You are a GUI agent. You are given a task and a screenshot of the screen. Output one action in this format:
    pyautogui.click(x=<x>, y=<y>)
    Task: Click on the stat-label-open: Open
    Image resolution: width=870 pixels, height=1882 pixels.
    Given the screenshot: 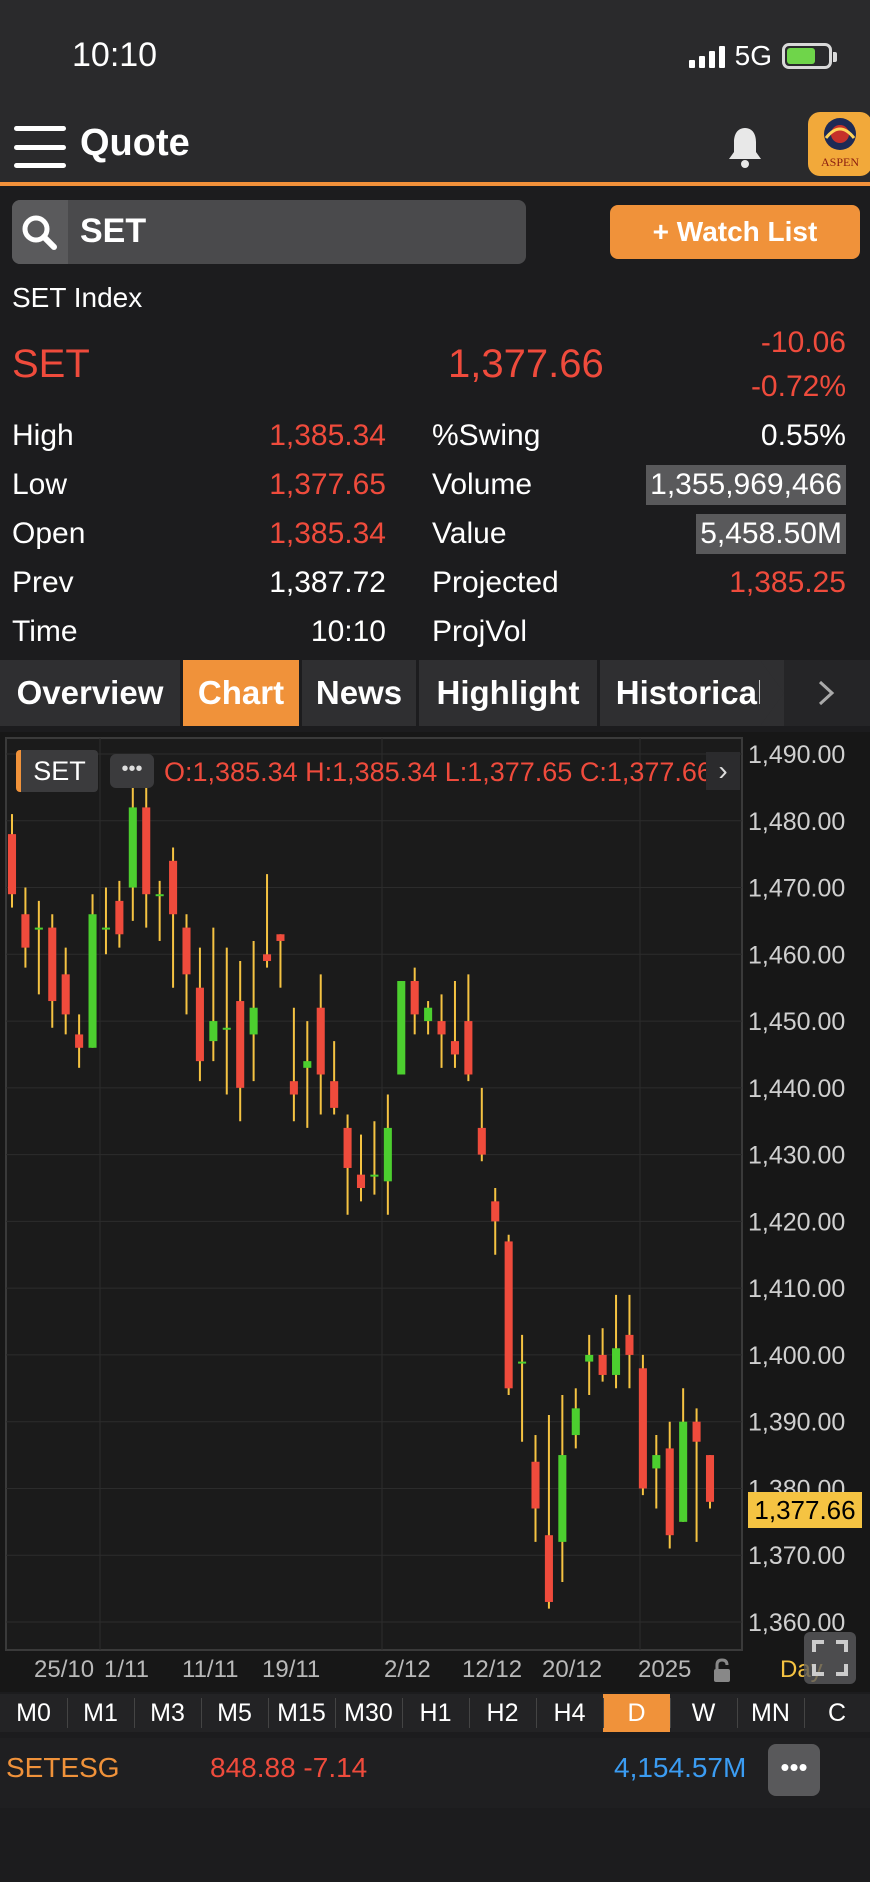 What is the action you would take?
    pyautogui.click(x=49, y=533)
    